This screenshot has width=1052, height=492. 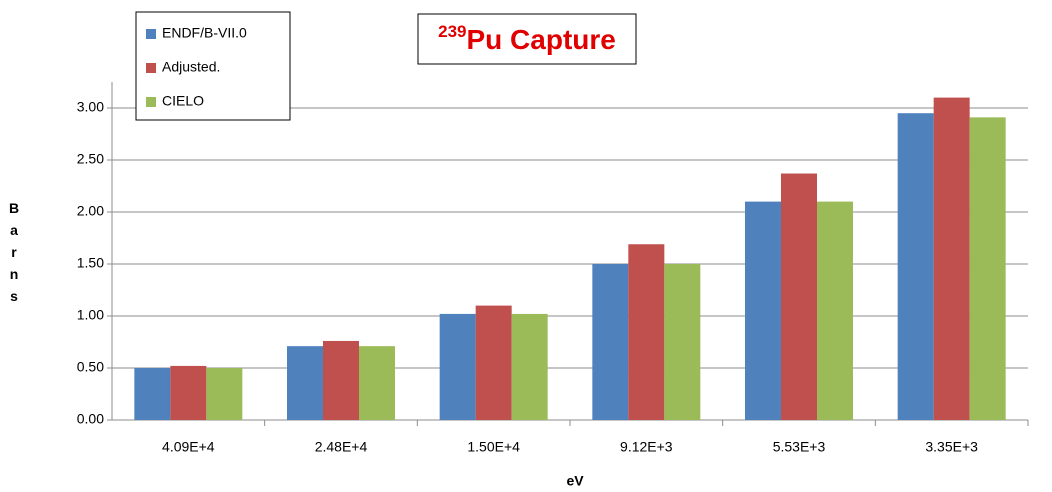 I want to click on y-tick-label: 3.00, so click(x=90, y=107).